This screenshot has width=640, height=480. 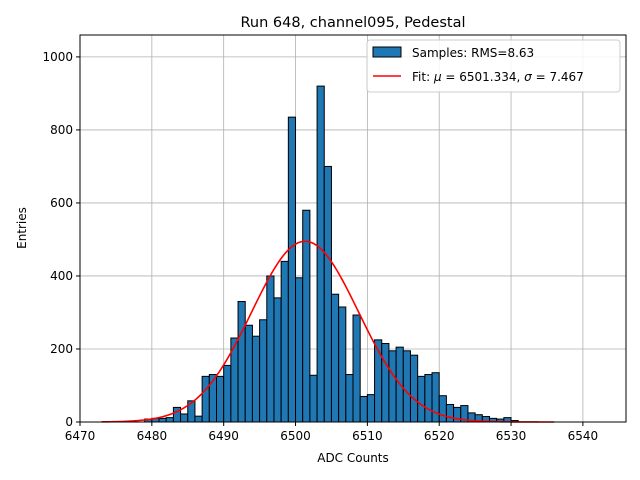 I want to click on y-axis-label: Entries, so click(x=22, y=228).